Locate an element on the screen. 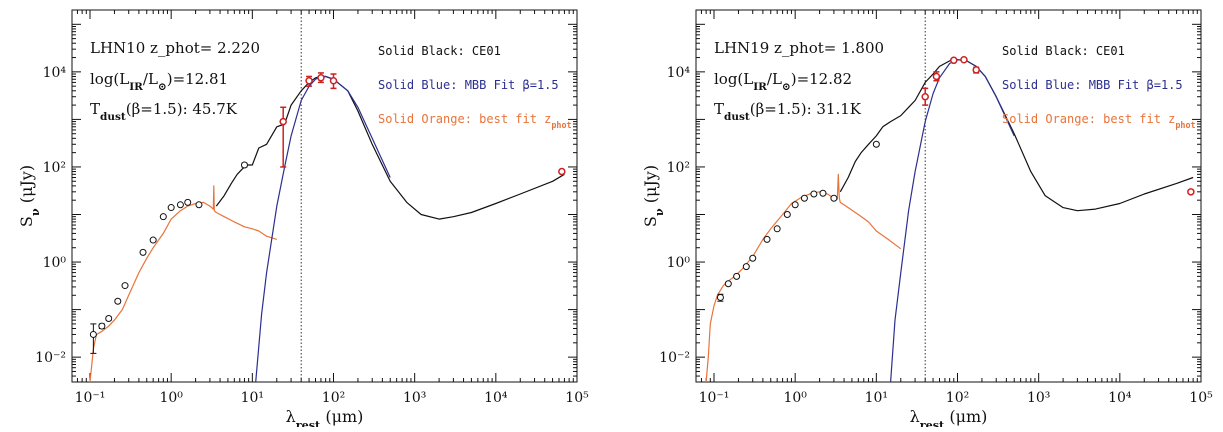 Image resolution: width=1223 pixels, height=432 pixels. info-luminosity: log(LIR/L⊙)=12.82 is located at coordinates (783, 81).